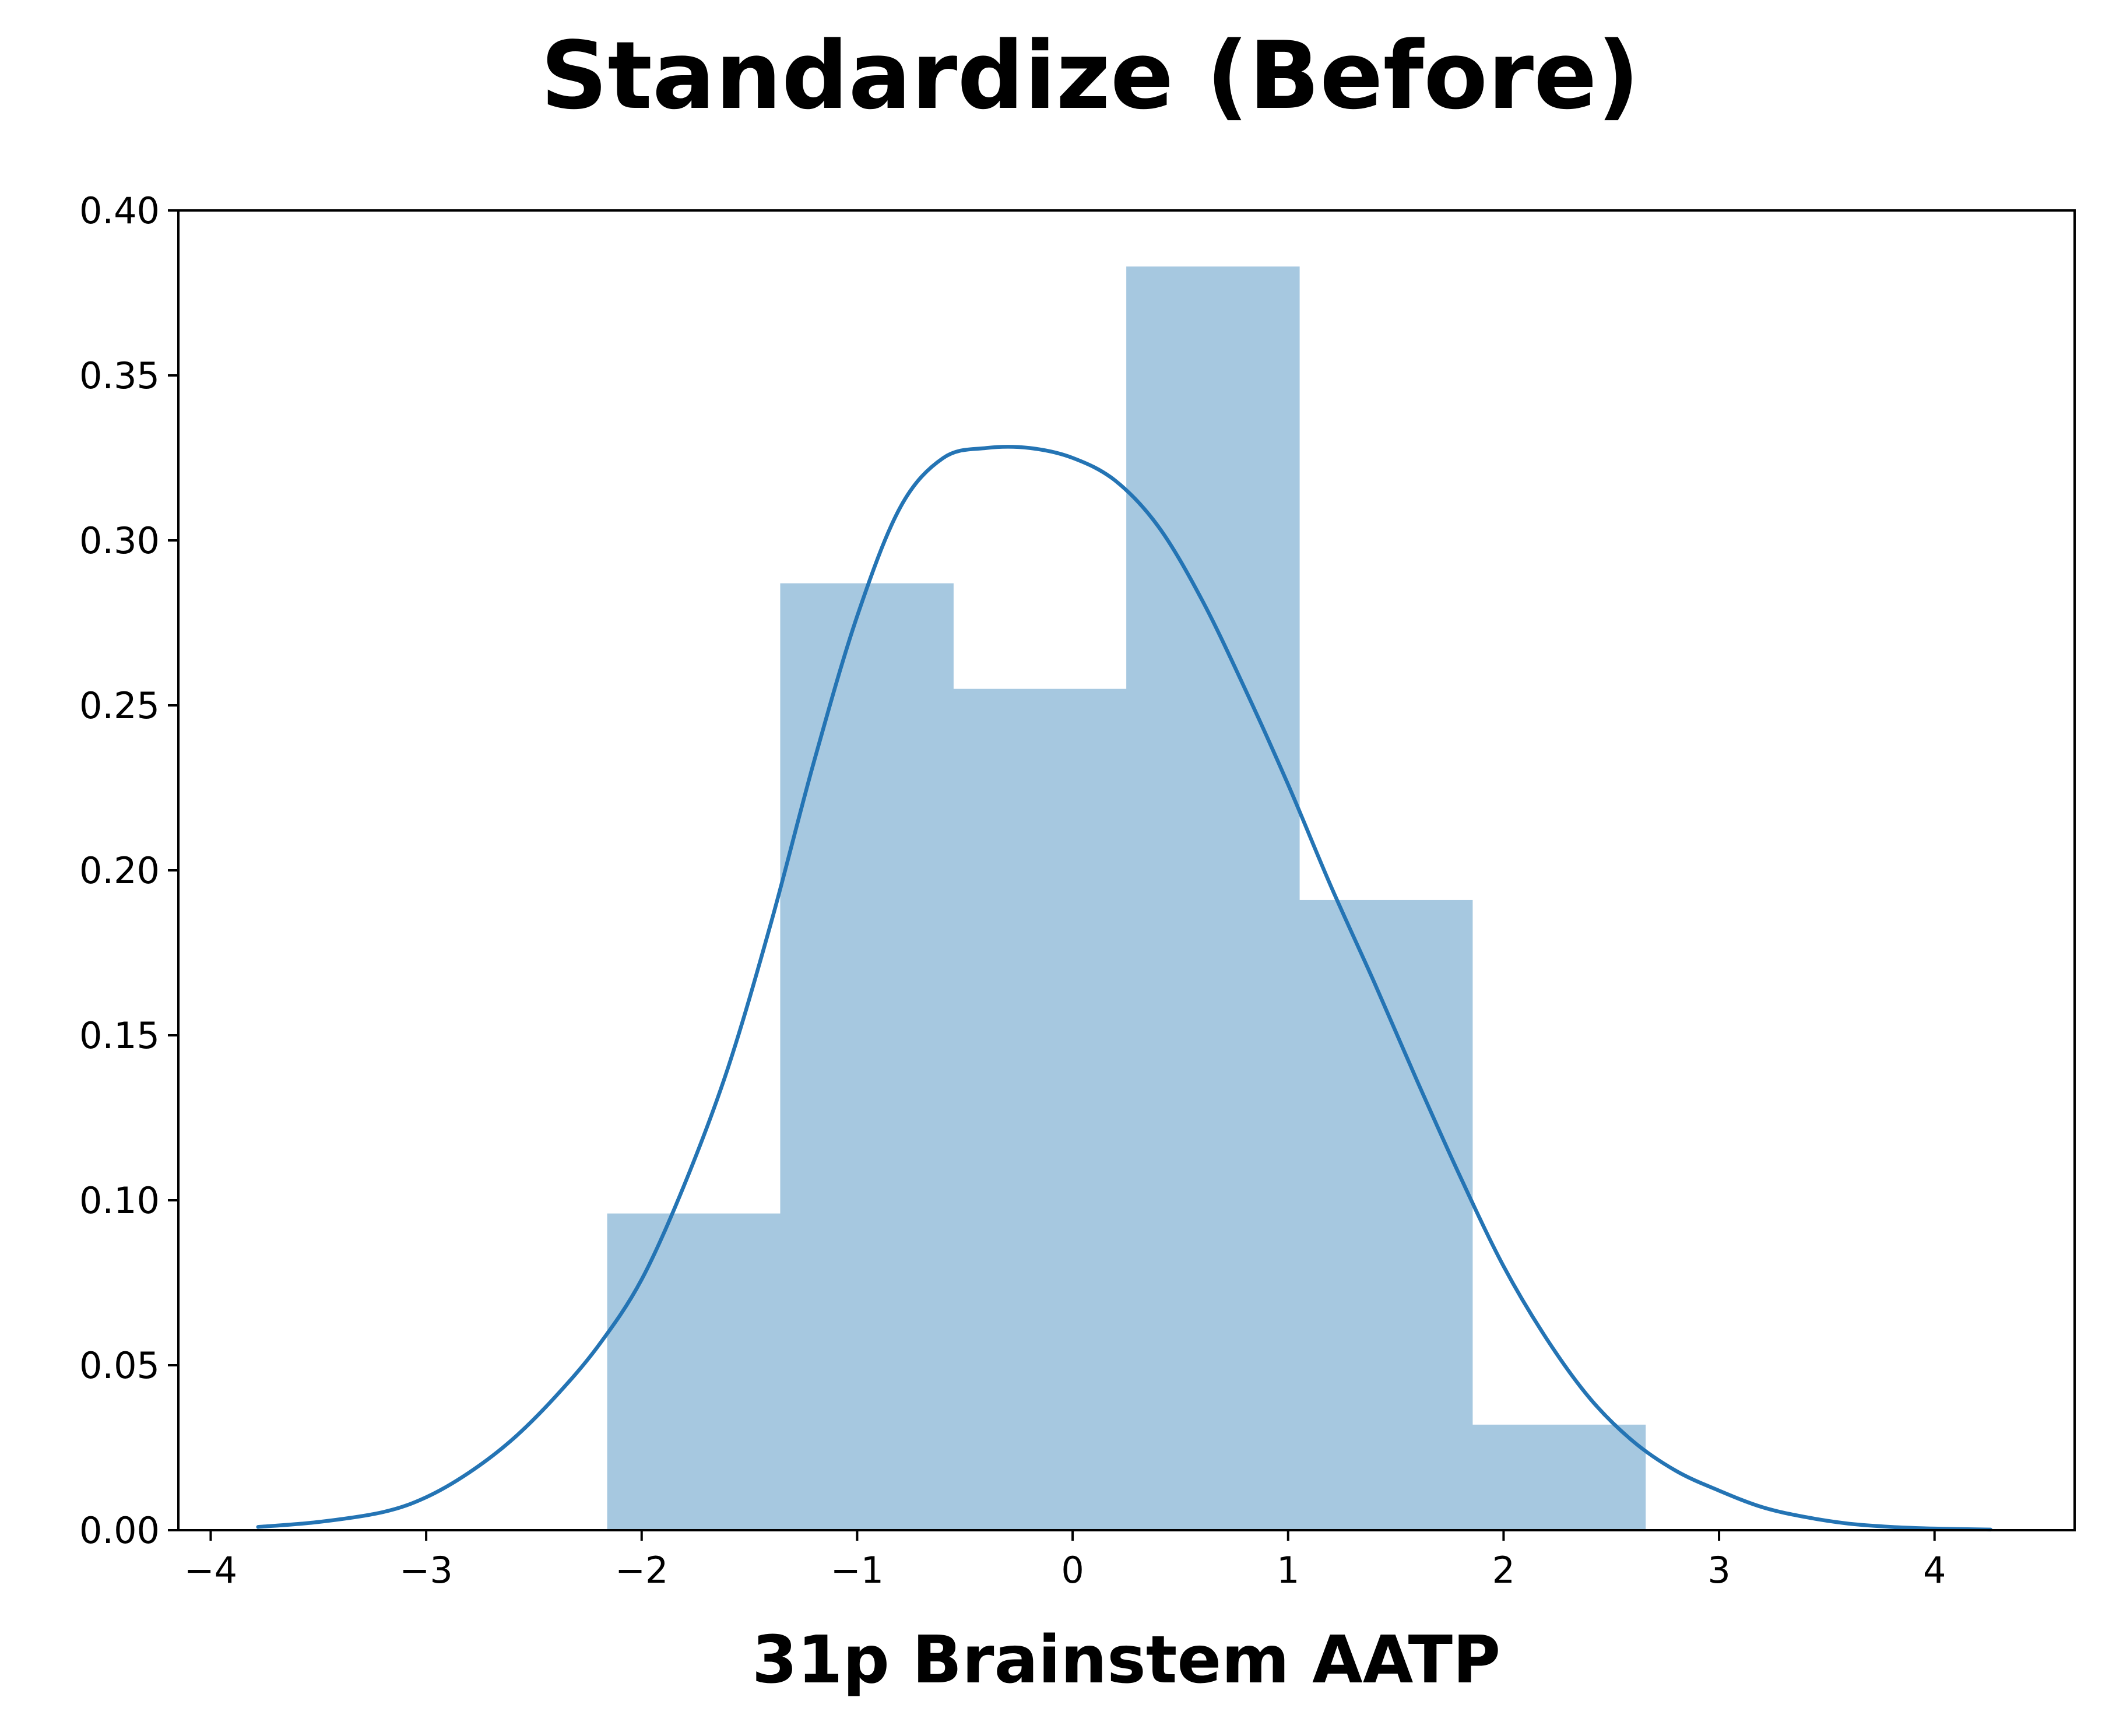 The height and width of the screenshot is (1736, 2109). Describe the element at coordinates (119, 540) in the screenshot. I see `y-tick-label: 0.30` at that location.